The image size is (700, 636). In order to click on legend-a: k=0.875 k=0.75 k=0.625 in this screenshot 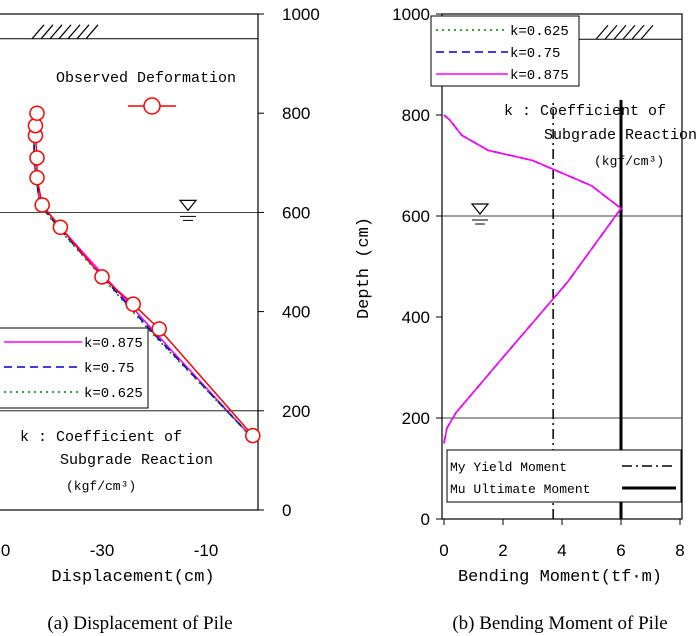, I will do `click(74, 368)`.